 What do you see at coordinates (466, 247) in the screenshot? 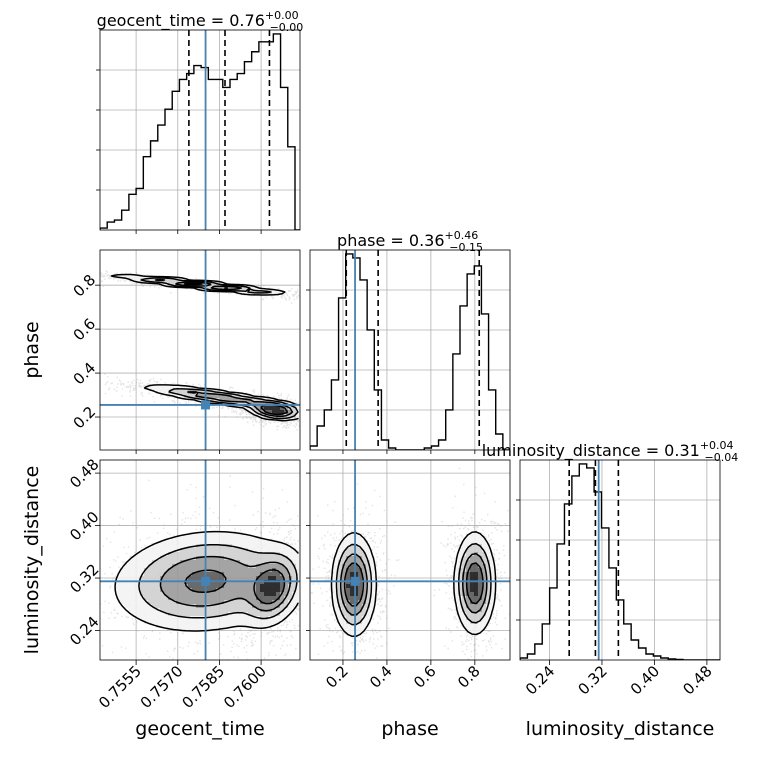
I see `title-sub: −0.15` at bounding box center [466, 247].